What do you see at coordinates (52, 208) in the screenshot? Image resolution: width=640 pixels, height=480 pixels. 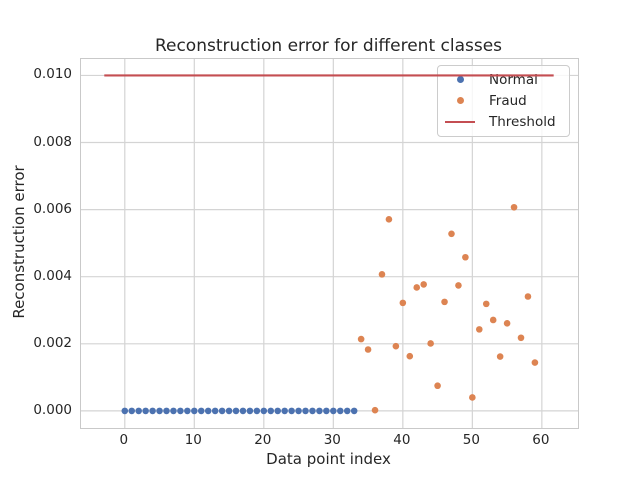 I see `y-tick-label: 0.006` at bounding box center [52, 208].